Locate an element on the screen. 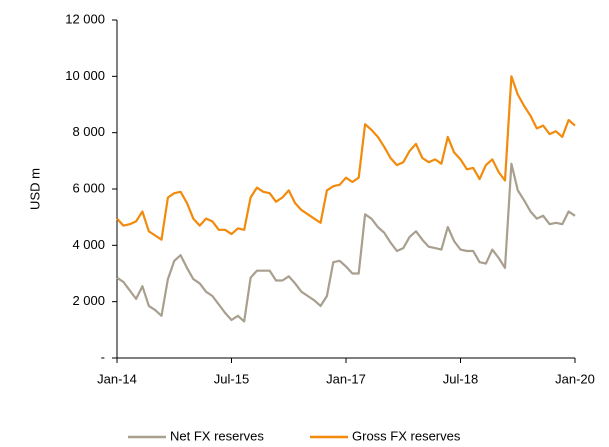 The width and height of the screenshot is (609, 447). x-tick-label: Jan-17 is located at coordinates (346, 378).